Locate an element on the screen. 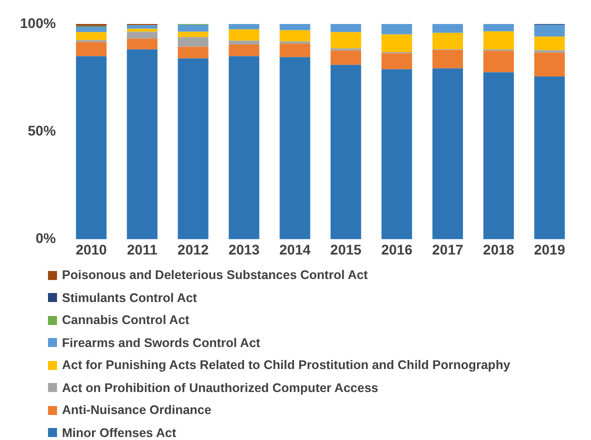  x-tick-label: 2013 is located at coordinates (244, 249).